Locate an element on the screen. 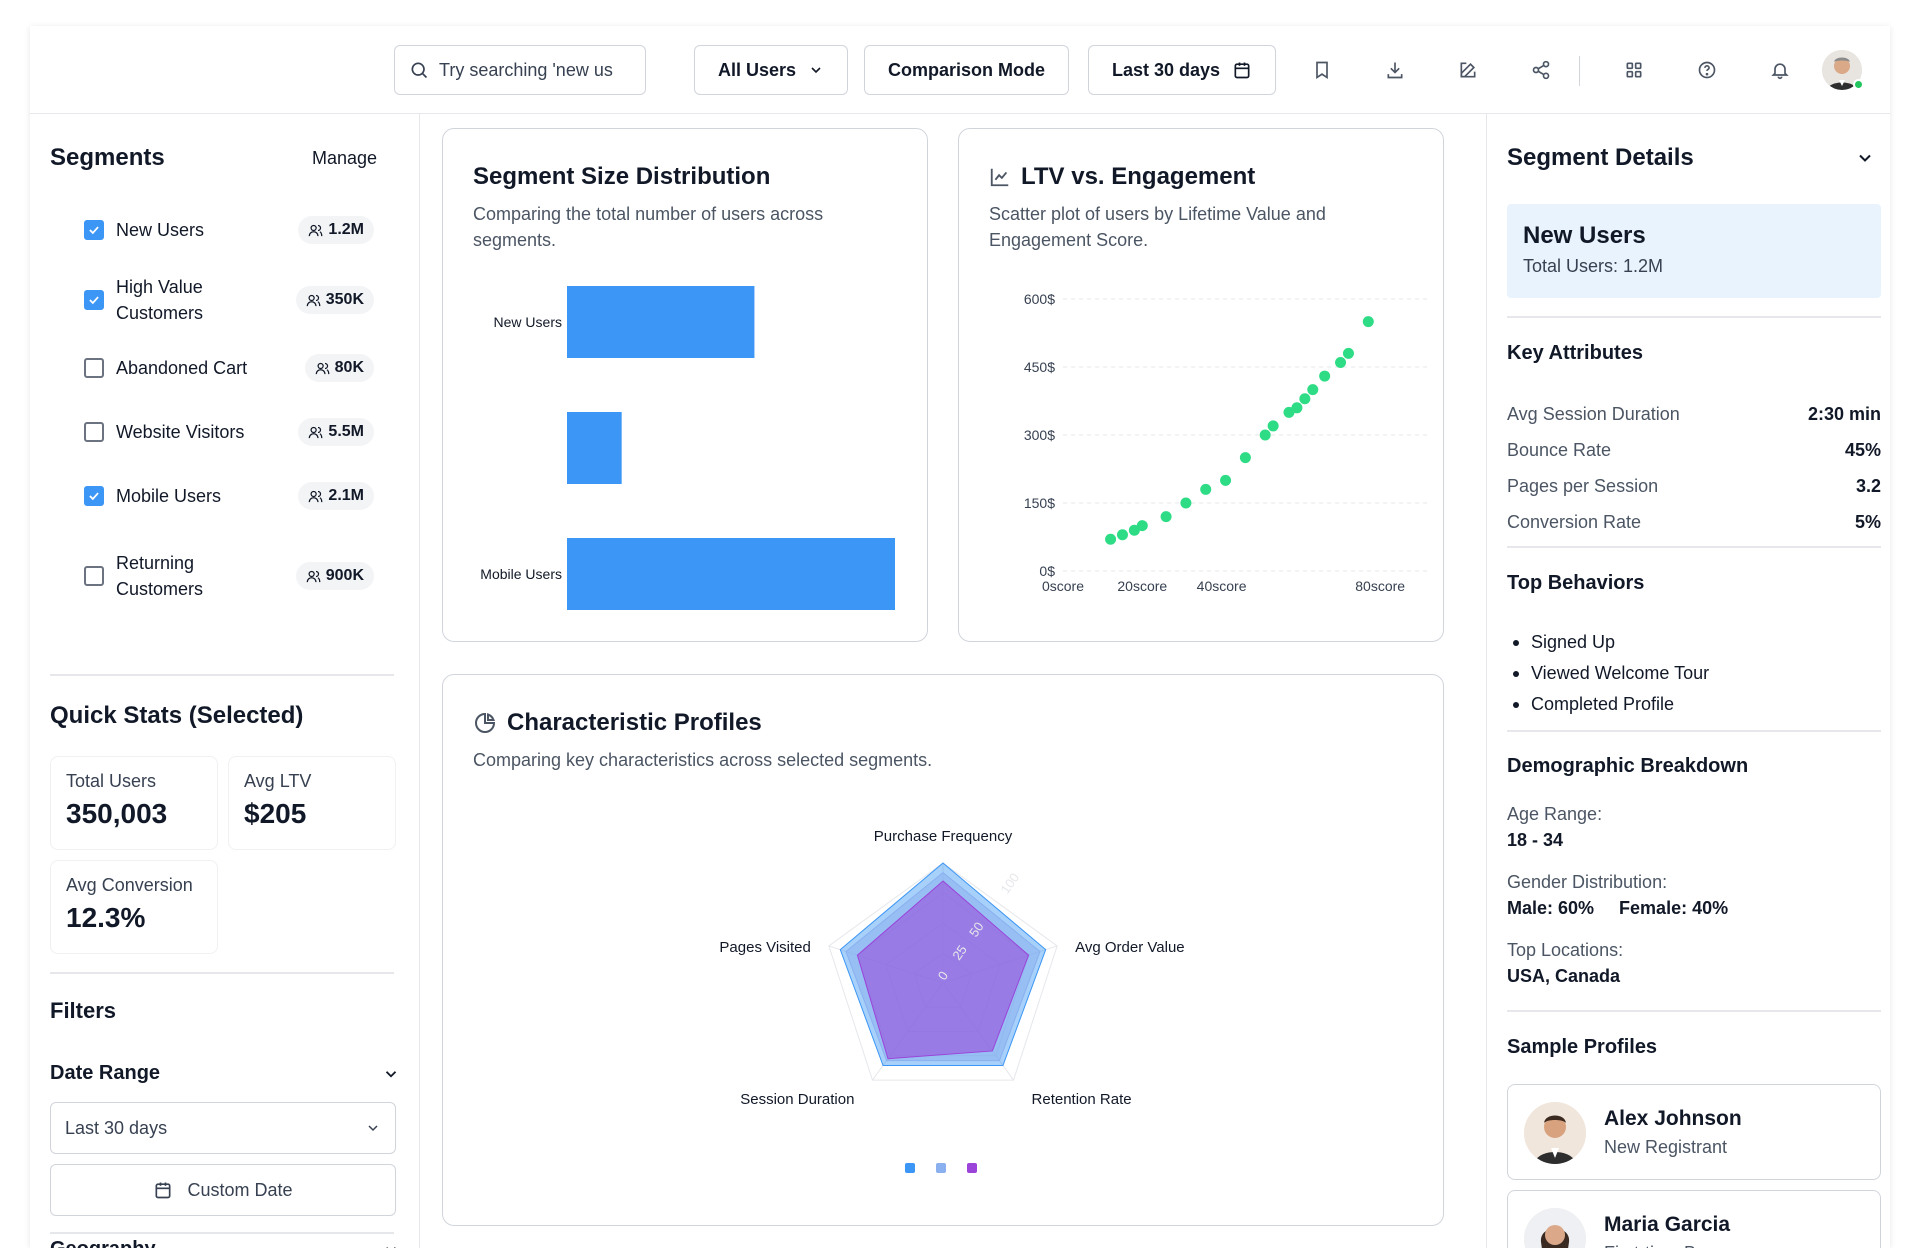 The height and width of the screenshot is (1248, 1920). custom-date-button: Custom Date is located at coordinates (223, 1190).